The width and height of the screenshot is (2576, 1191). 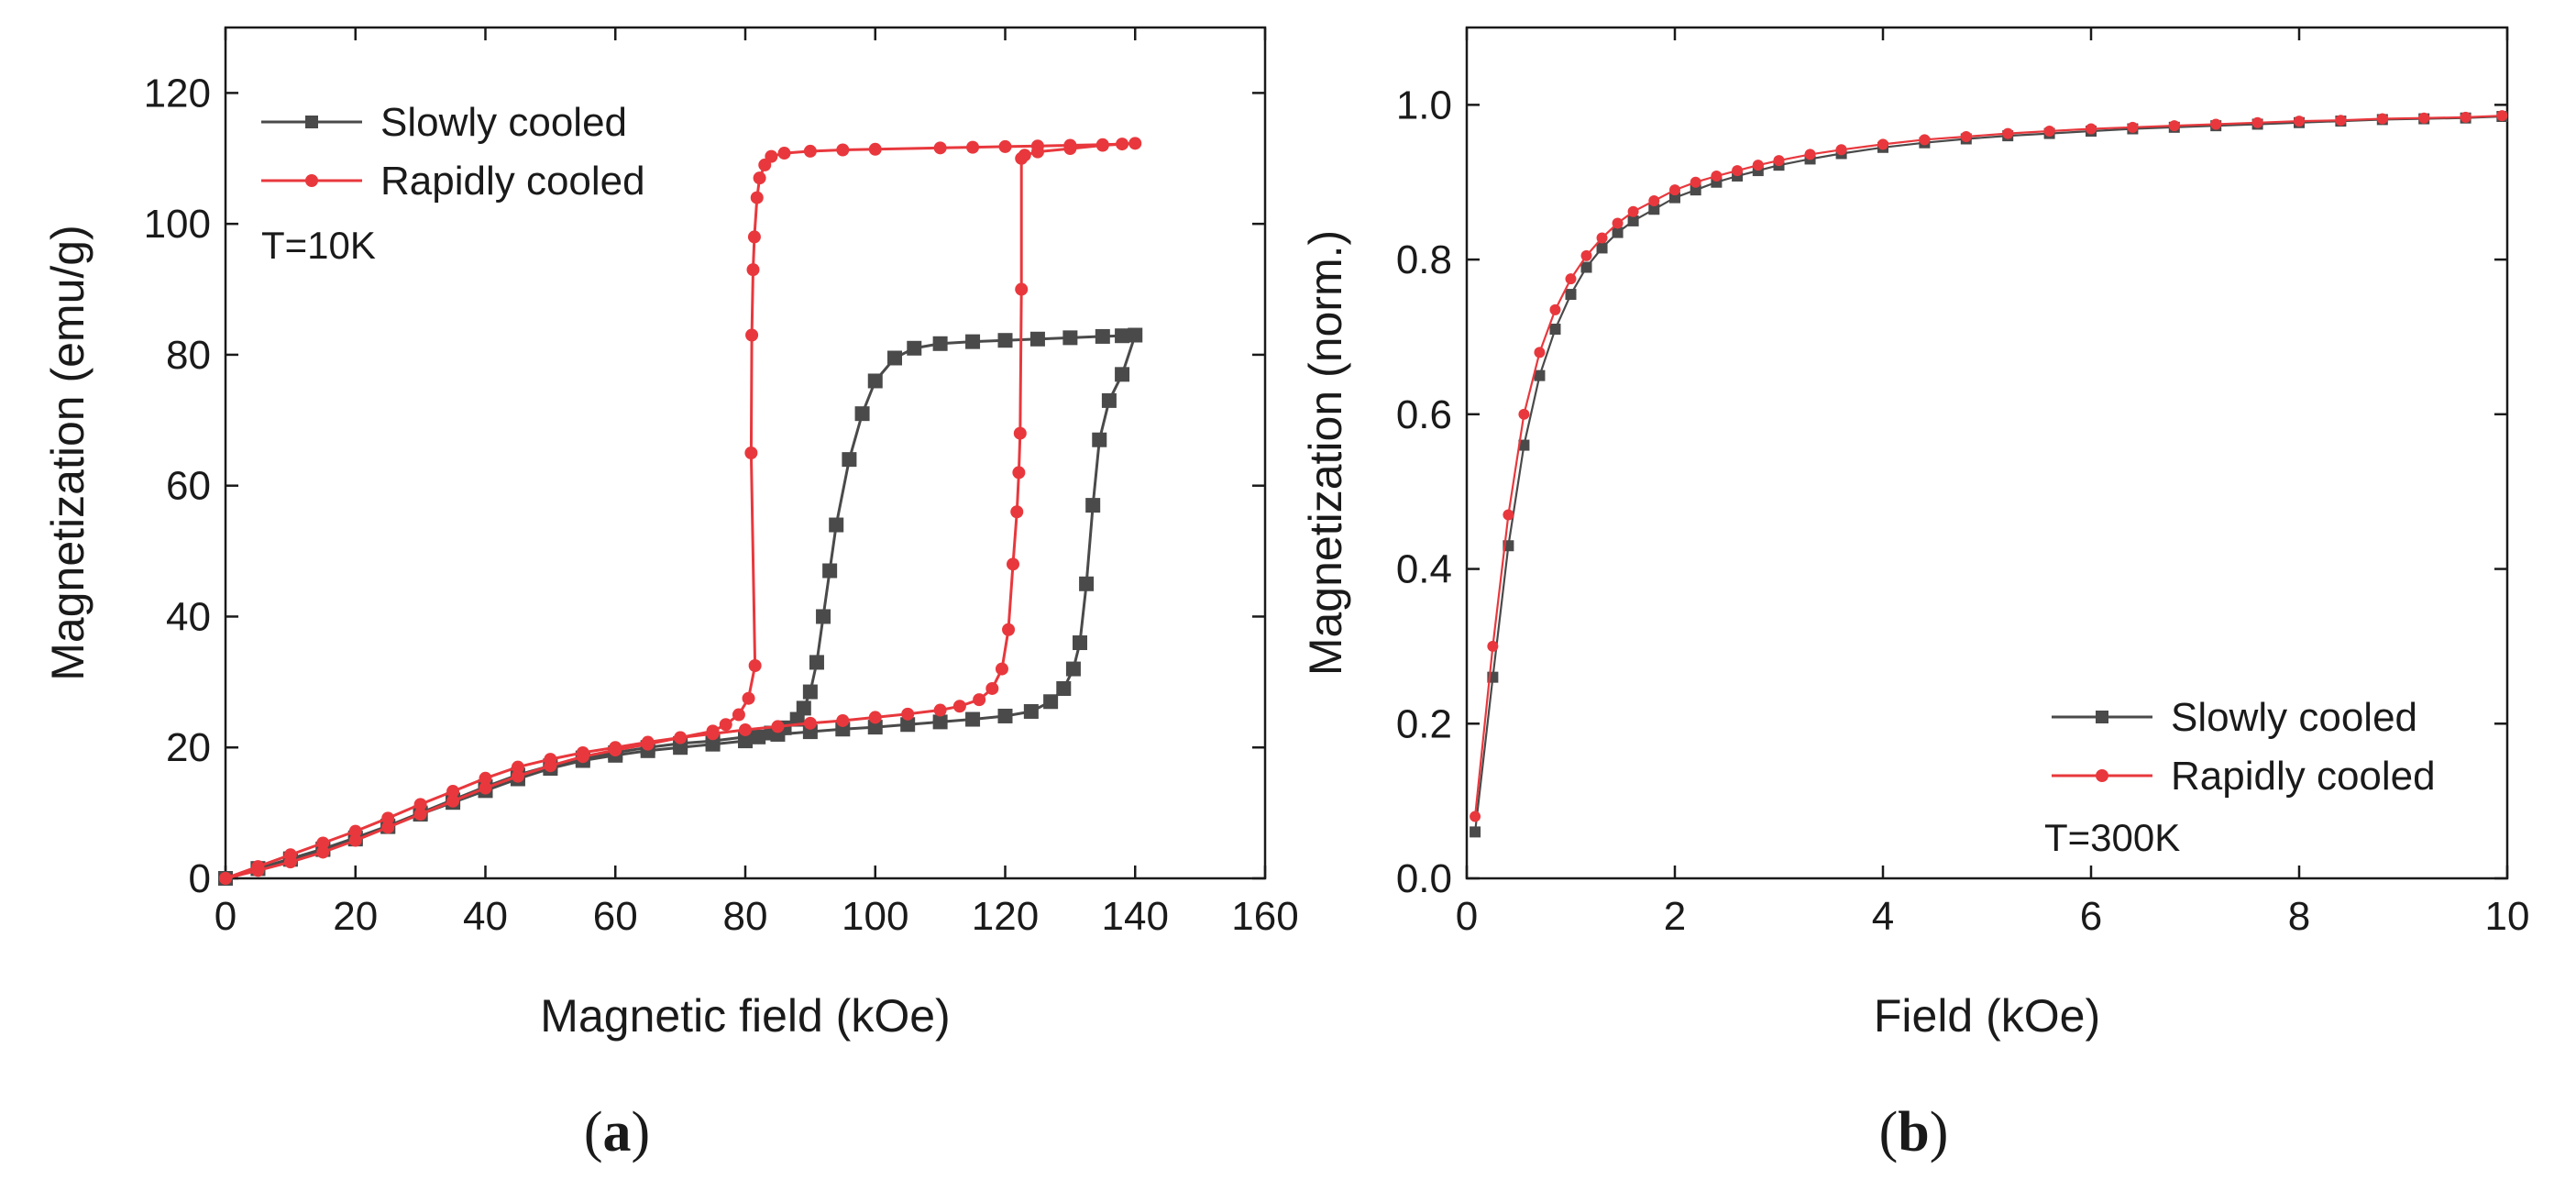 I want to click on legend-label: Rapidly cooled, so click(x=513, y=181).